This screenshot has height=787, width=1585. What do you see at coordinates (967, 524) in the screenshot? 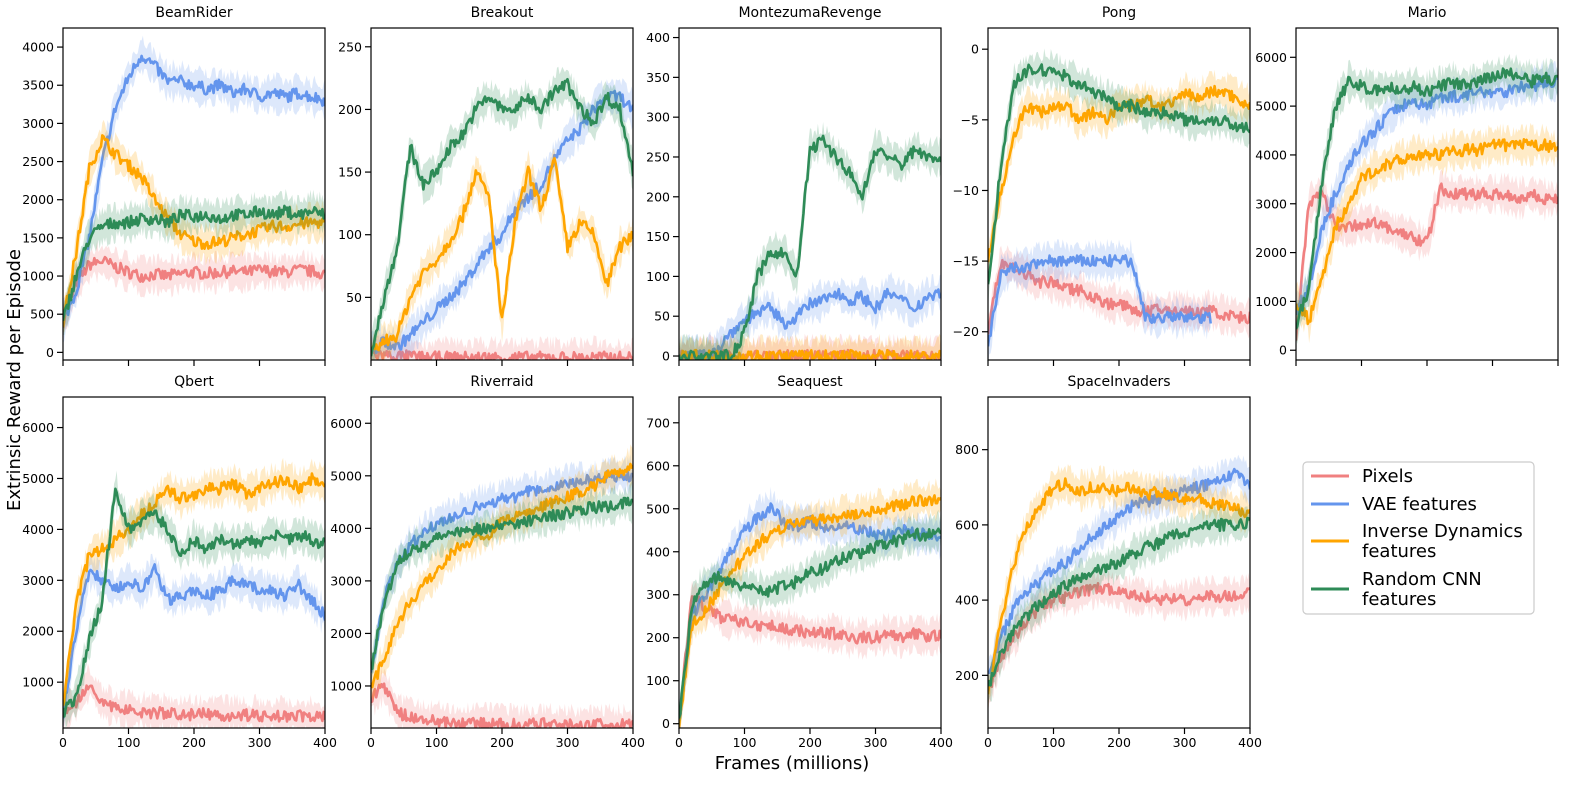
I see `y-tick-label: 600` at bounding box center [967, 524].